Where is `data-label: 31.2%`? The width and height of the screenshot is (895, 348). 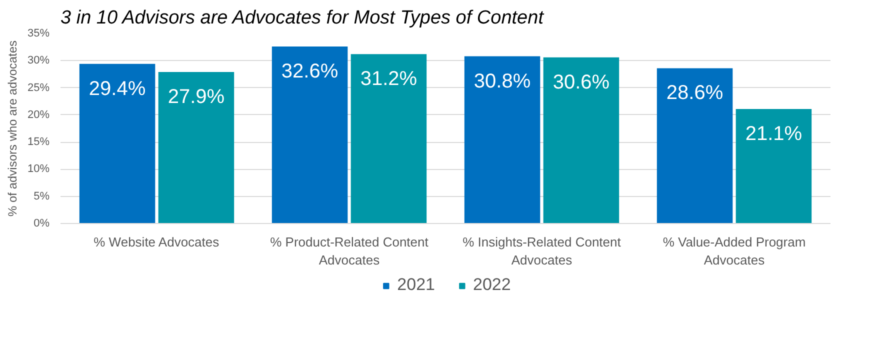 data-label: 31.2% is located at coordinates (389, 79).